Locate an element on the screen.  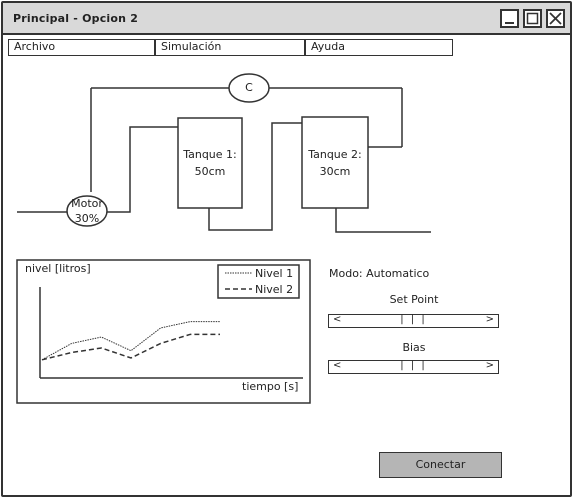
setpoint-slider: < | | | > is located at coordinates (413, 321).